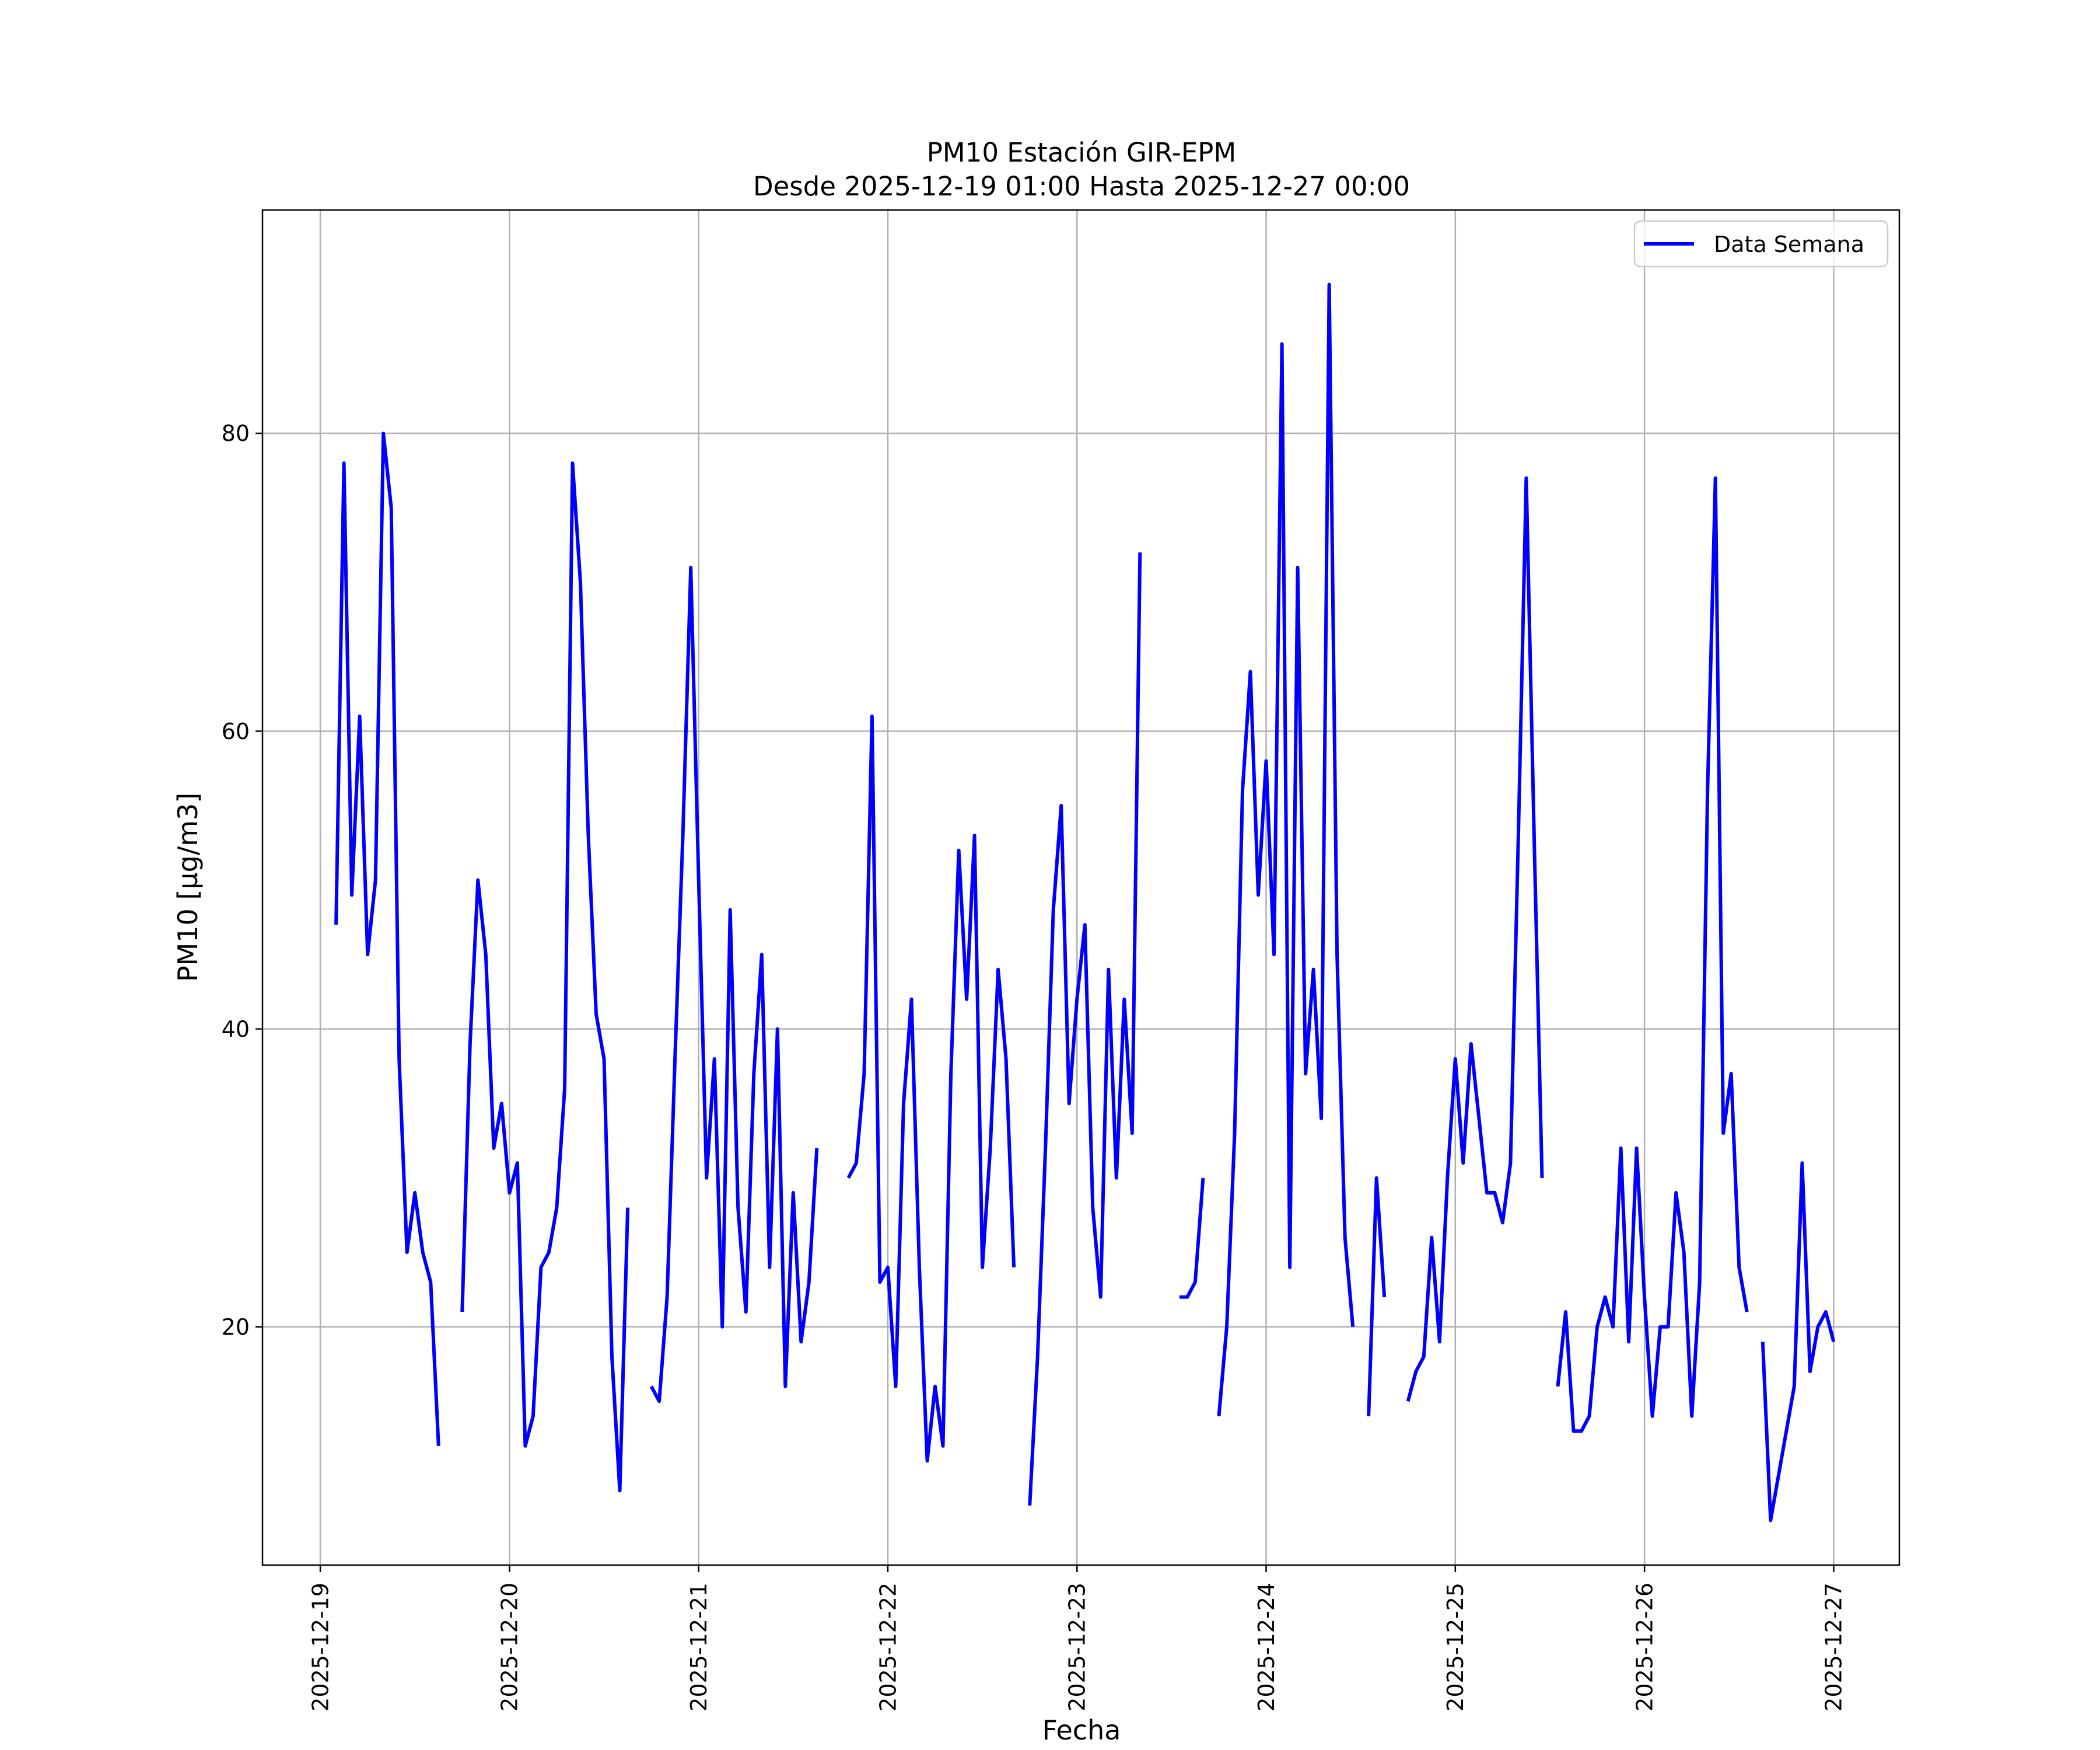 The width and height of the screenshot is (2100, 1750). What do you see at coordinates (188, 887) in the screenshot?
I see `y-axis-label: PM10 [μg/m3]` at bounding box center [188, 887].